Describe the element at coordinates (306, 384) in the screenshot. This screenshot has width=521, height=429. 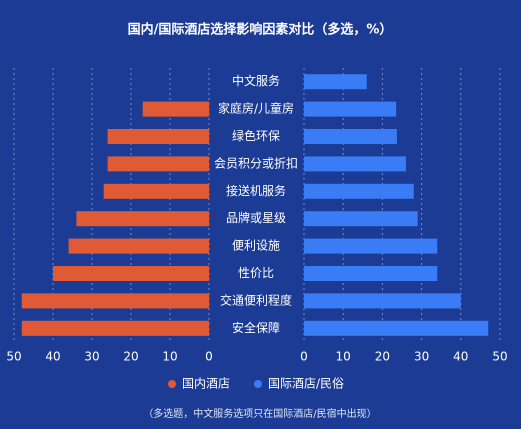
I see `legend-label: 国际酒店/民俗` at that location.